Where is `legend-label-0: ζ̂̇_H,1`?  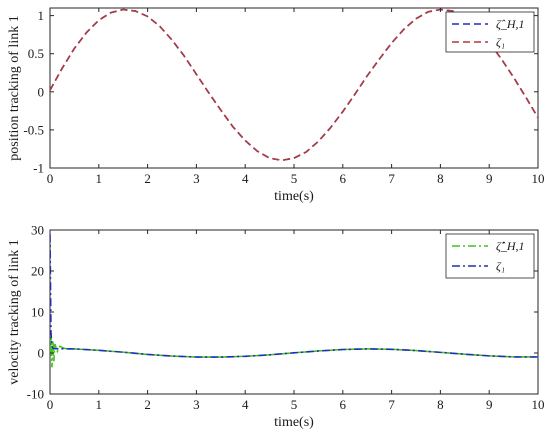 legend-label-0: ζ̂̇_H,1 is located at coordinates (510, 246).